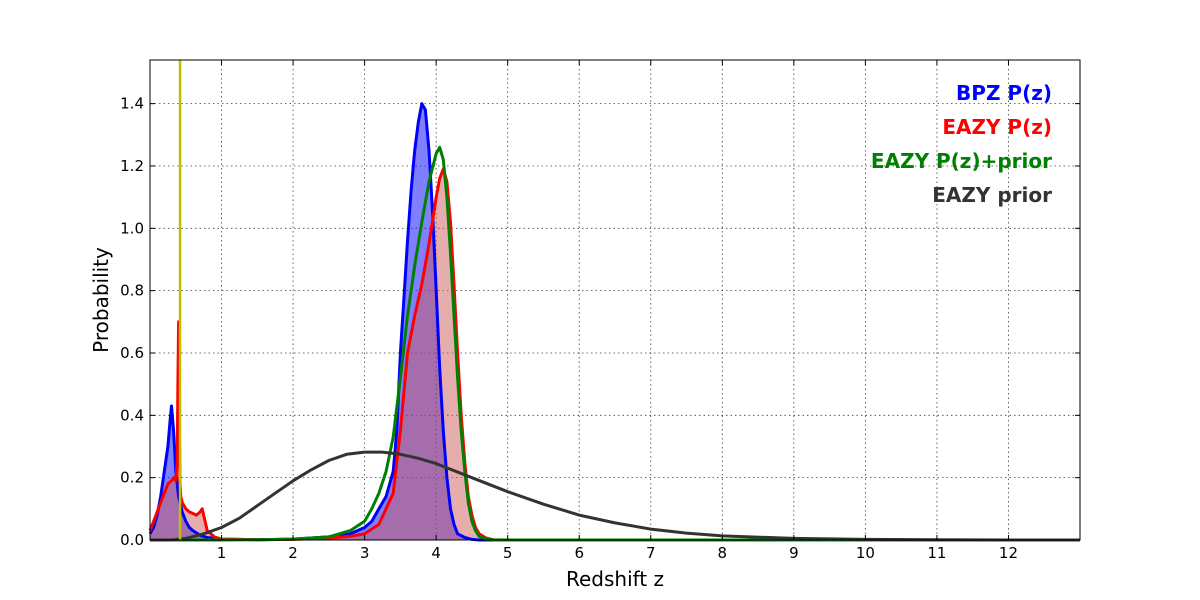 Image resolution: width=1200 pixels, height=600 pixels. Describe the element at coordinates (794, 553) in the screenshot. I see `x-tick-label: 9` at that location.